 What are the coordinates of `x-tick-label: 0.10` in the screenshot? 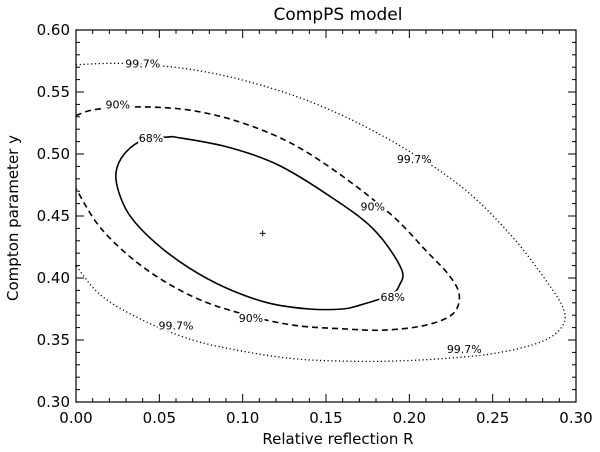 It's located at (242, 418).